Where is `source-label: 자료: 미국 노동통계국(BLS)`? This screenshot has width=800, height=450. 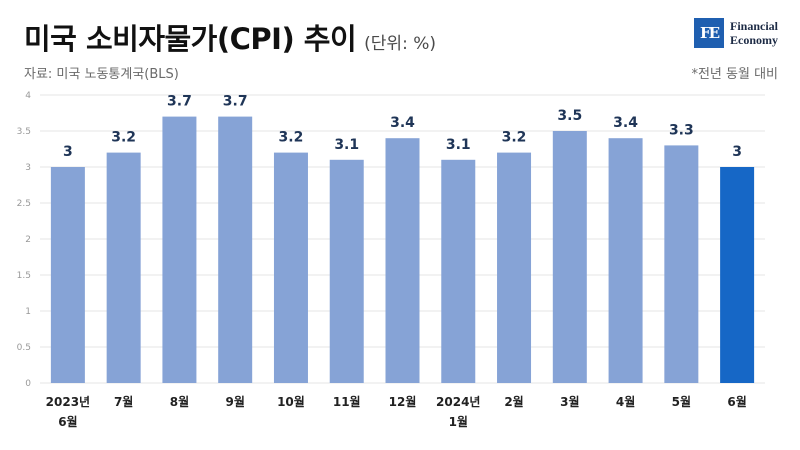
source-label: 자료: 미국 노동통계국(BLS) is located at coordinates (101, 74).